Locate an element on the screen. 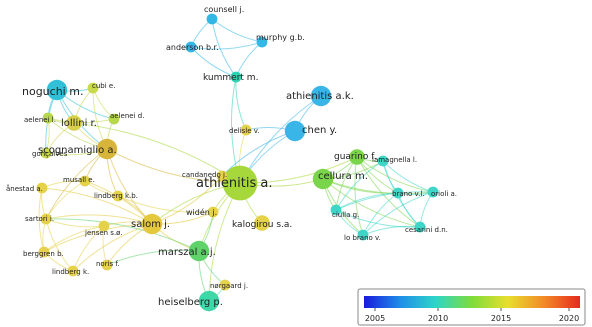 The width and height of the screenshot is (592, 327). edge-sartori-jensen is located at coordinates (75, 223).